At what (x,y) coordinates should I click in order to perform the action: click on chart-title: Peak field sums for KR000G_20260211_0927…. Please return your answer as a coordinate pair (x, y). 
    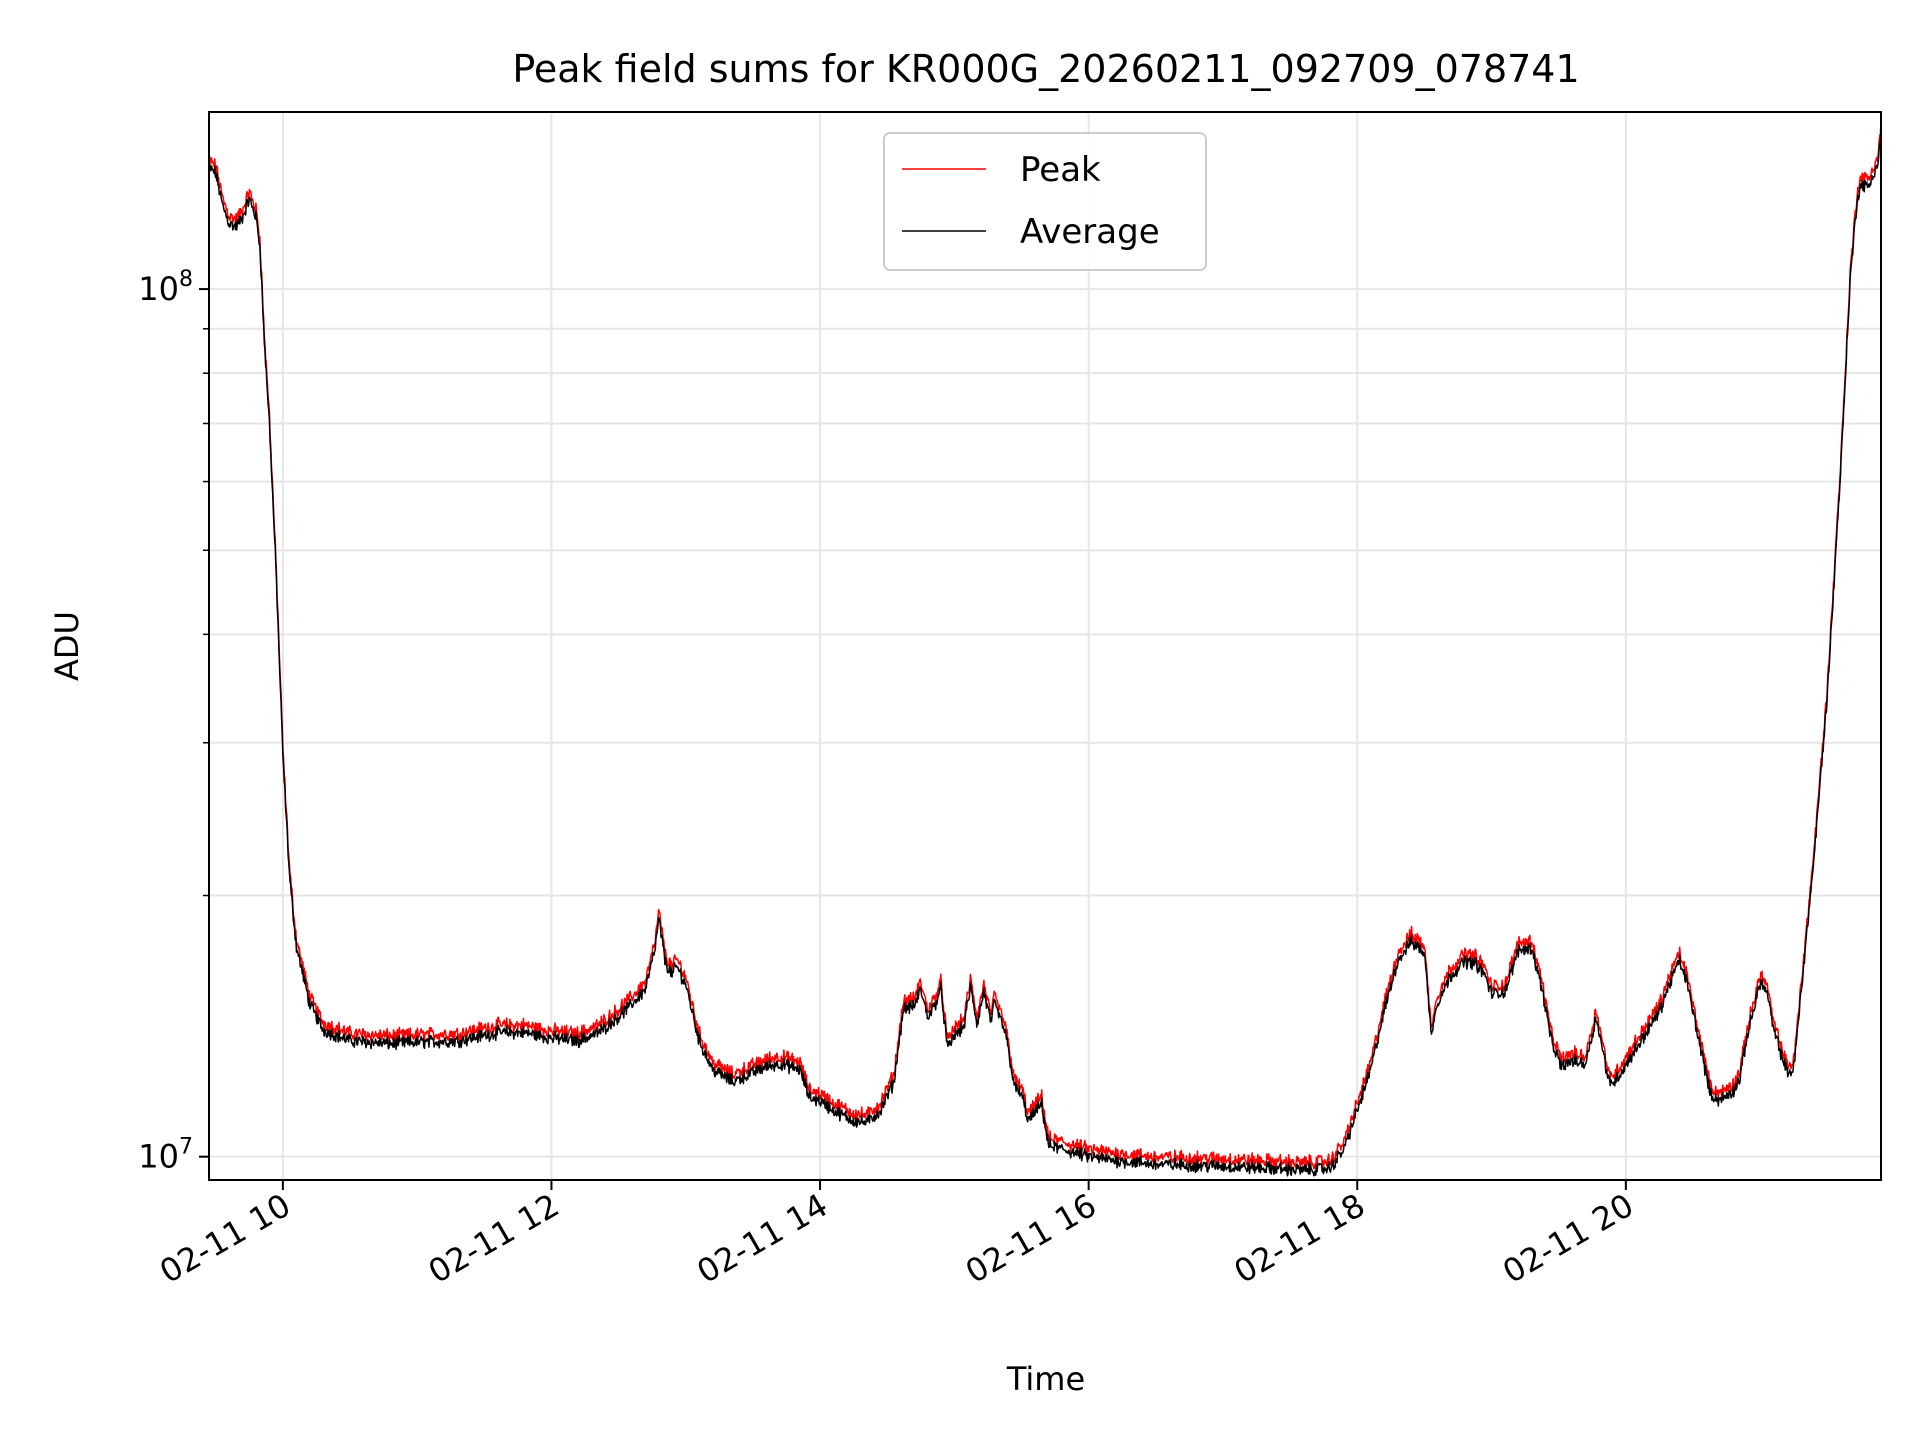
    Looking at the image, I should click on (1045, 69).